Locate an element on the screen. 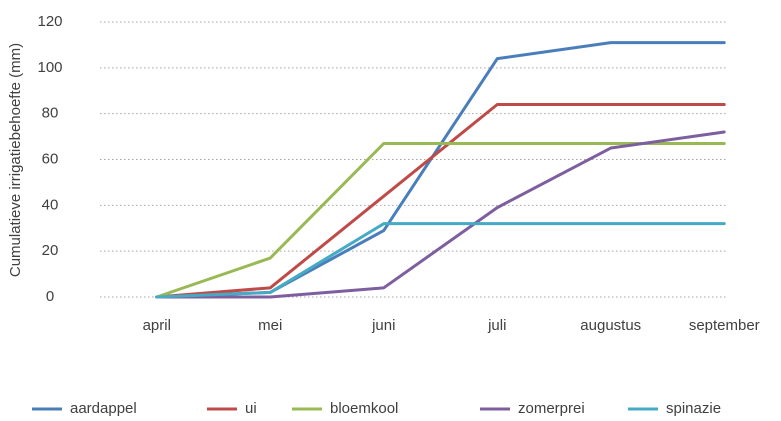  x-tick-label: mei is located at coordinates (270, 325).